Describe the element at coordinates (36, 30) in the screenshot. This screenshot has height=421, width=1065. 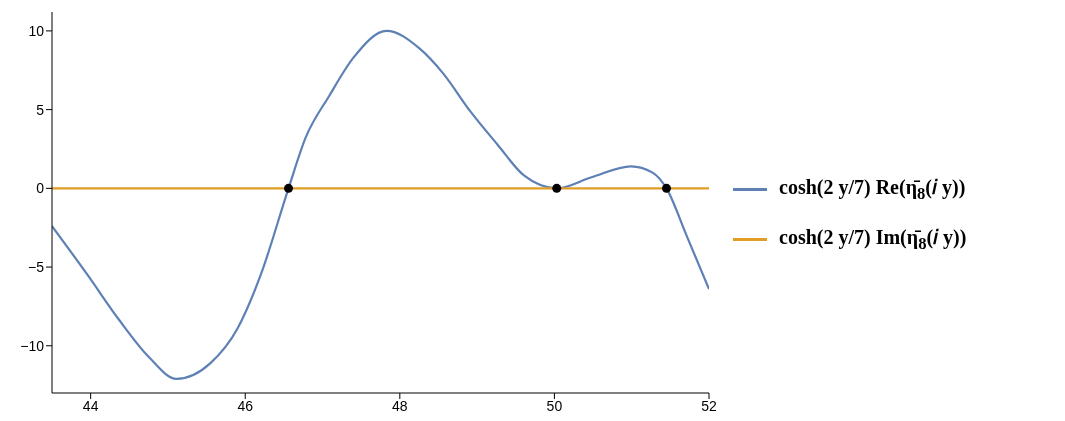
I see `y-tick-label: 10` at that location.